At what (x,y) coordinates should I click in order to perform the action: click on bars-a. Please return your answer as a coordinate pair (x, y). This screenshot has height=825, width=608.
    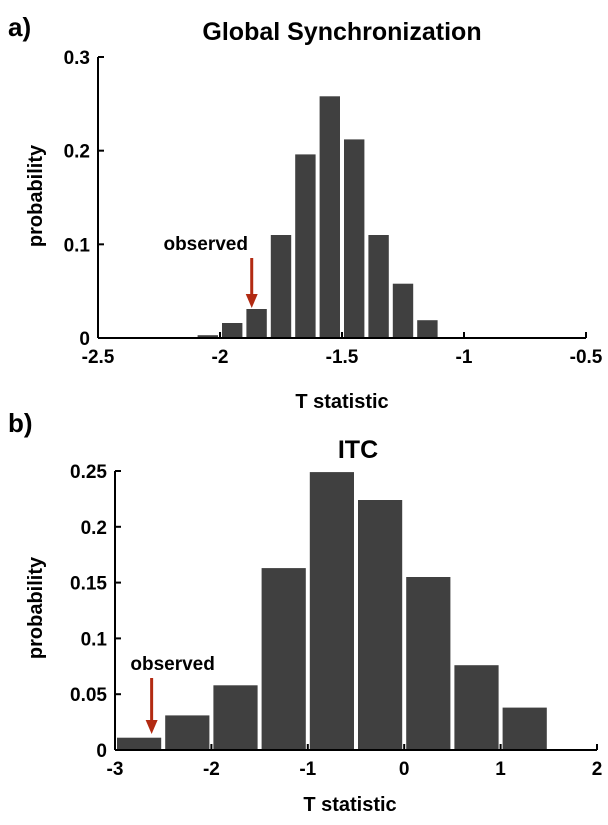
    Looking at the image, I should click on (317, 217).